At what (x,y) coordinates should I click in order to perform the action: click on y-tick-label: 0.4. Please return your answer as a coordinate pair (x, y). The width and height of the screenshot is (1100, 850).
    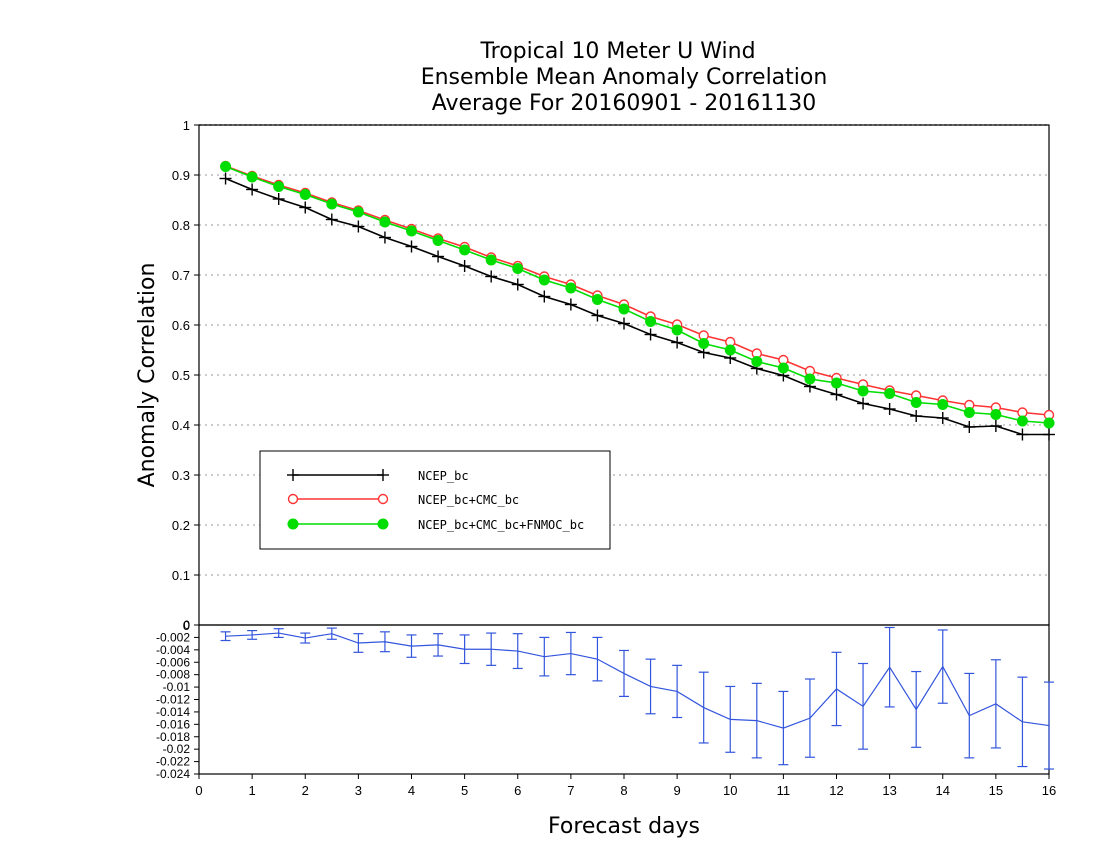
    Looking at the image, I should click on (181, 425).